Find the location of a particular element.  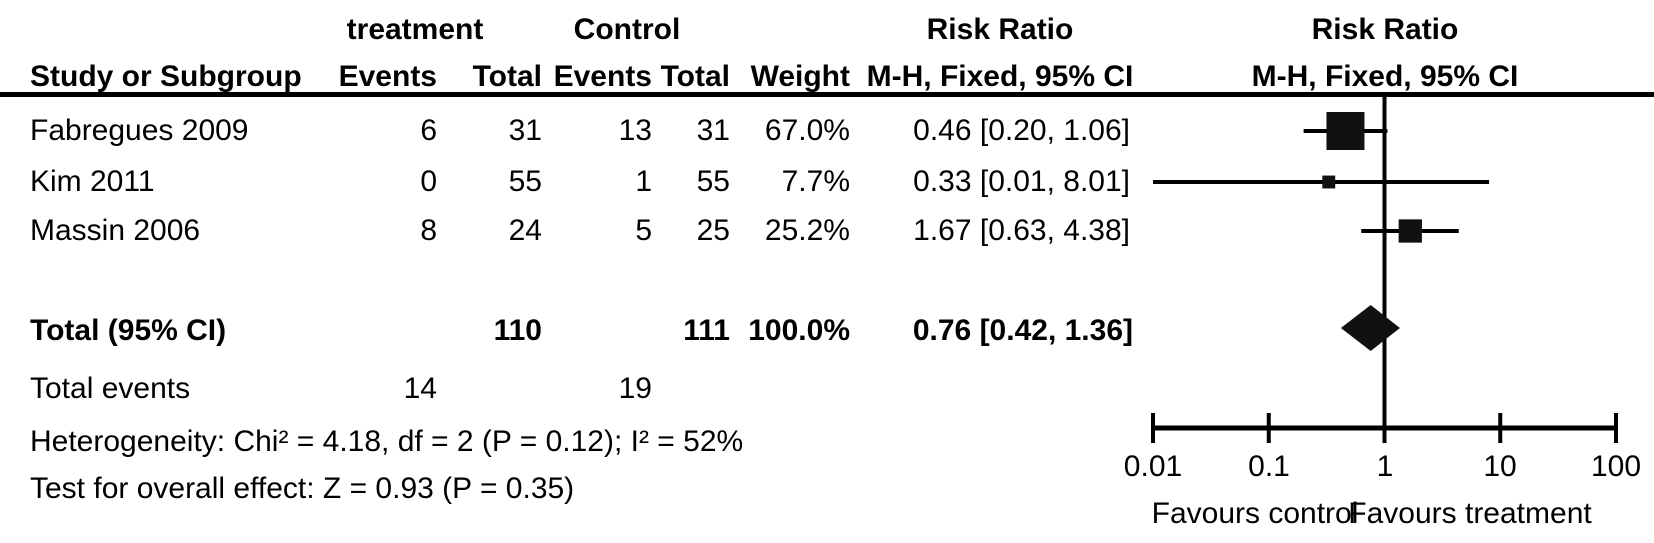

study-name: Massin 2006 is located at coordinates (115, 230).